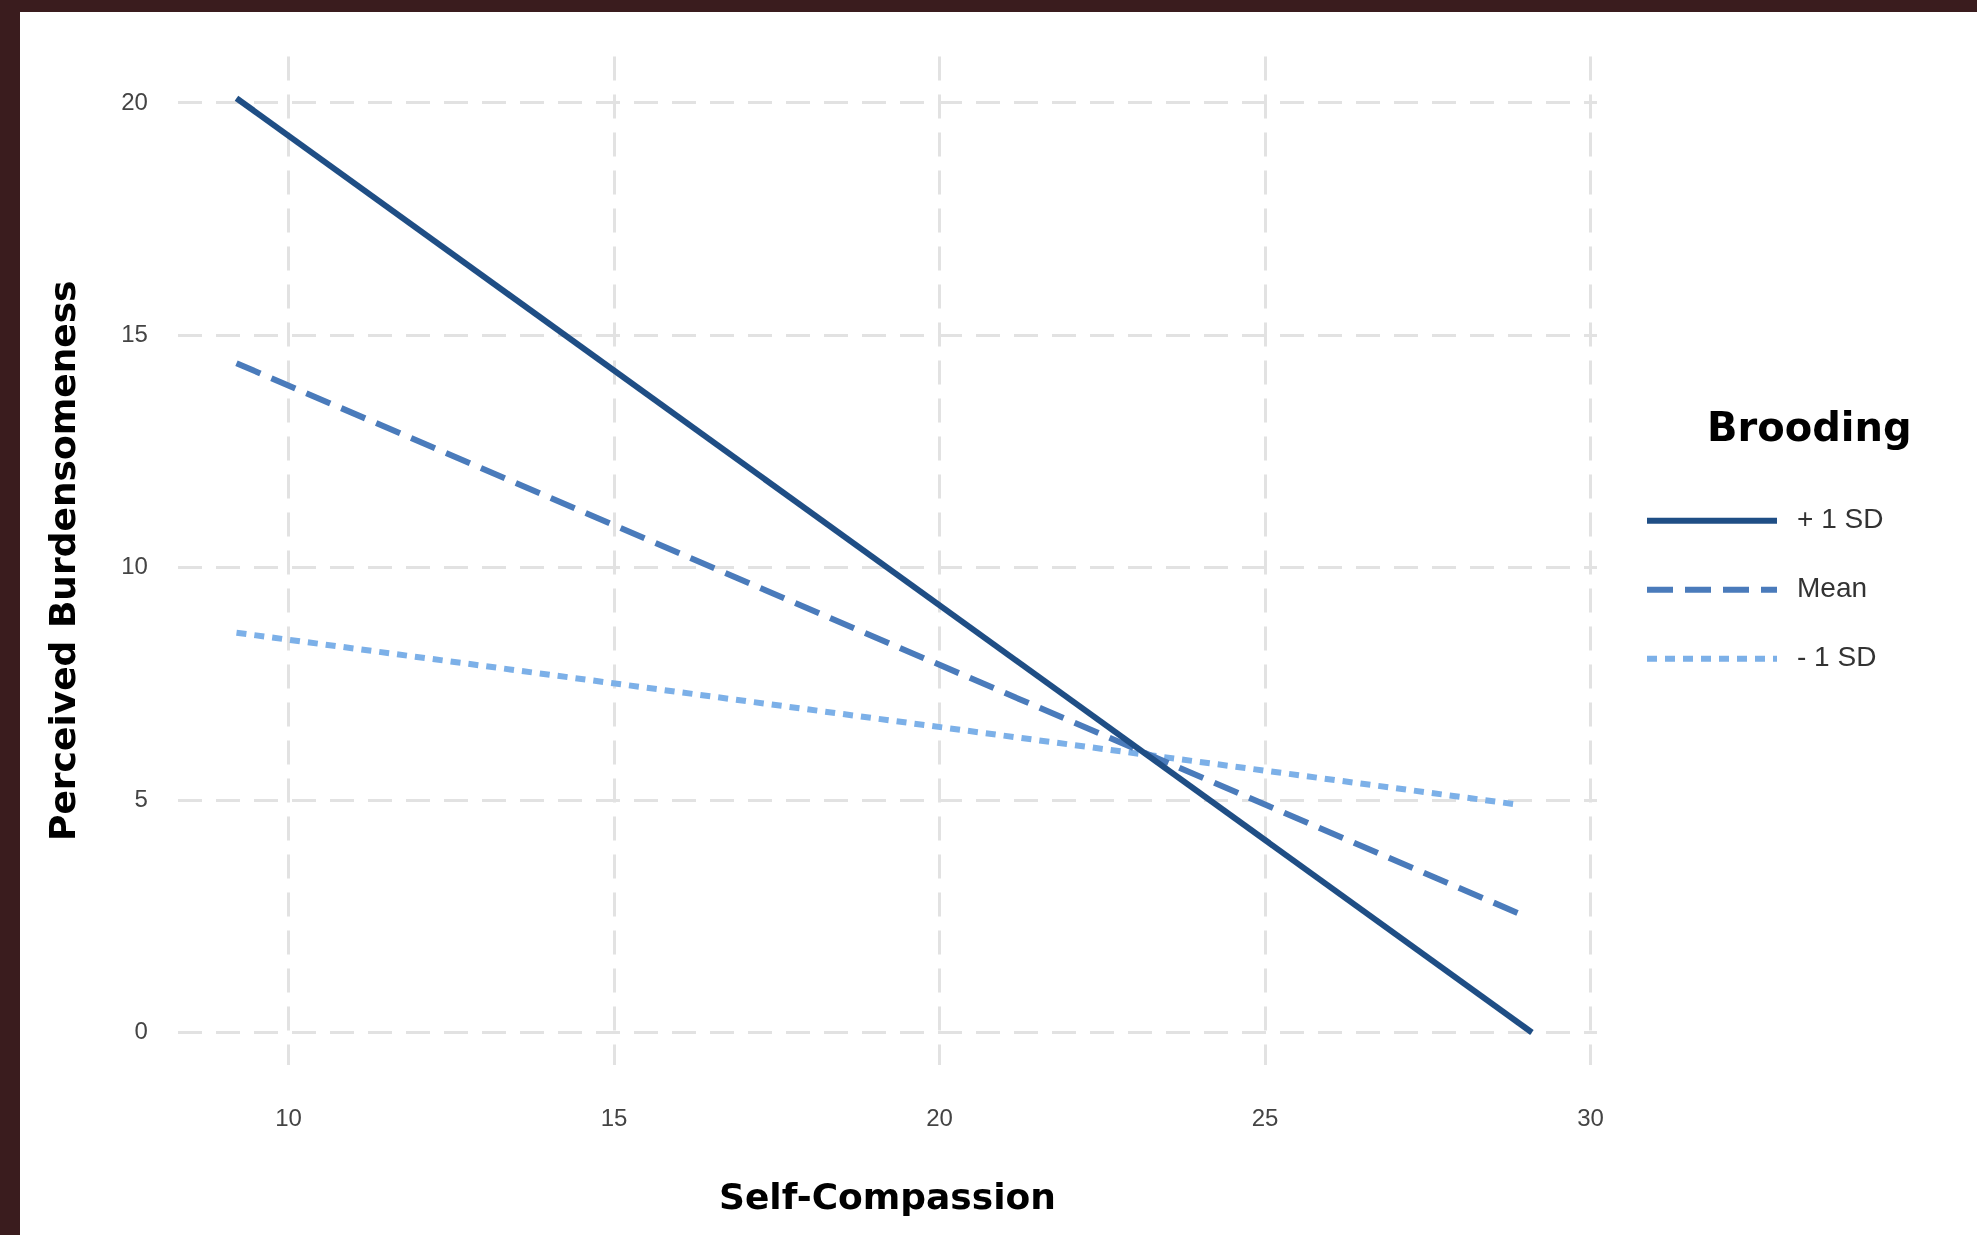  Describe the element at coordinates (1837, 657) in the screenshot. I see `legend-label: - 1 SD` at that location.